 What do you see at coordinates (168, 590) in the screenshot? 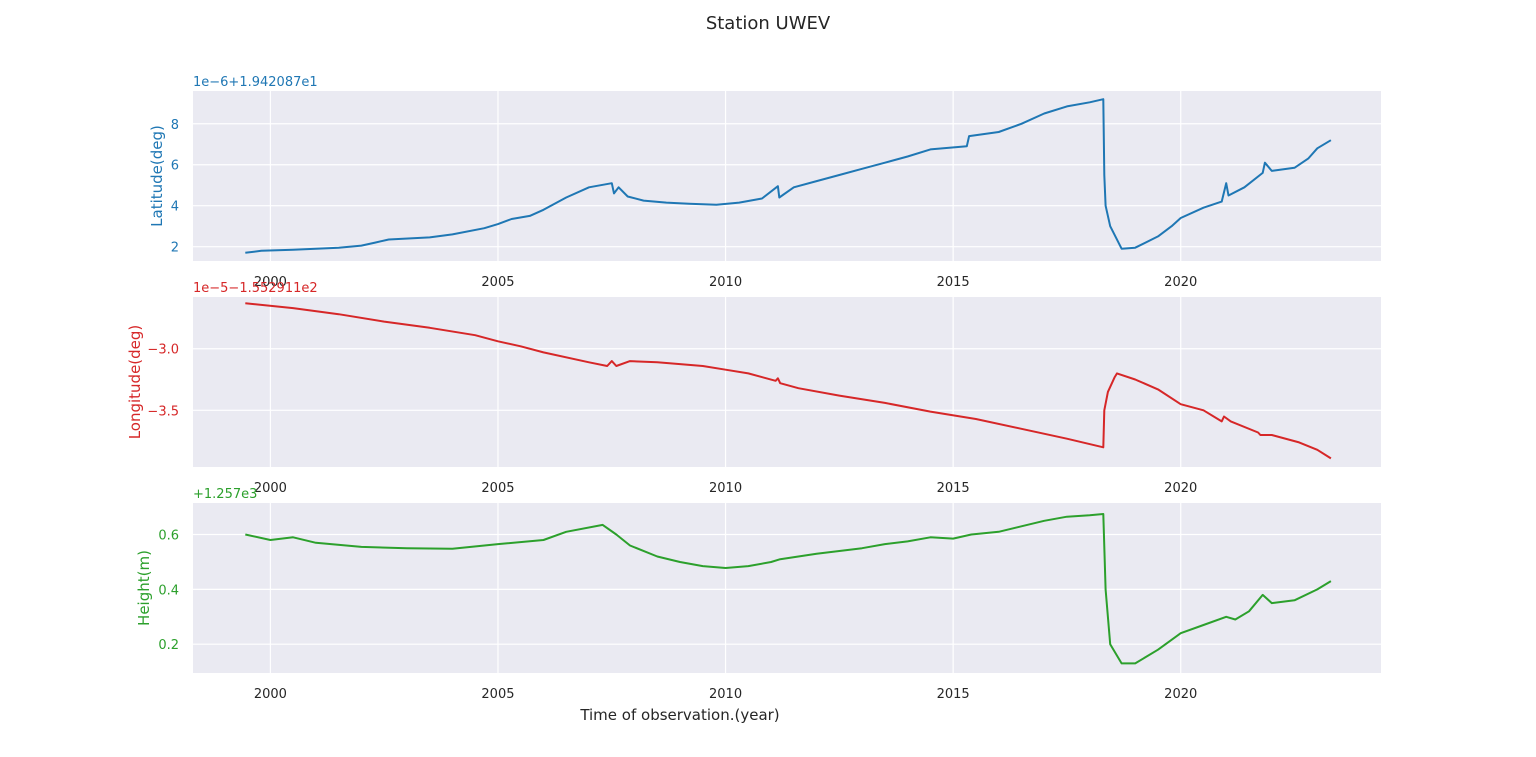
I see `height-ytick-label: 0.4` at bounding box center [168, 590].